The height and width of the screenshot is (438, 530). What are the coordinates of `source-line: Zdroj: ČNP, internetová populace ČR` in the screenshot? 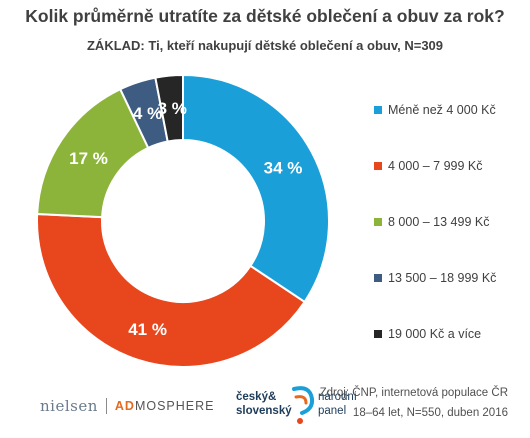 It's located at (413, 393).